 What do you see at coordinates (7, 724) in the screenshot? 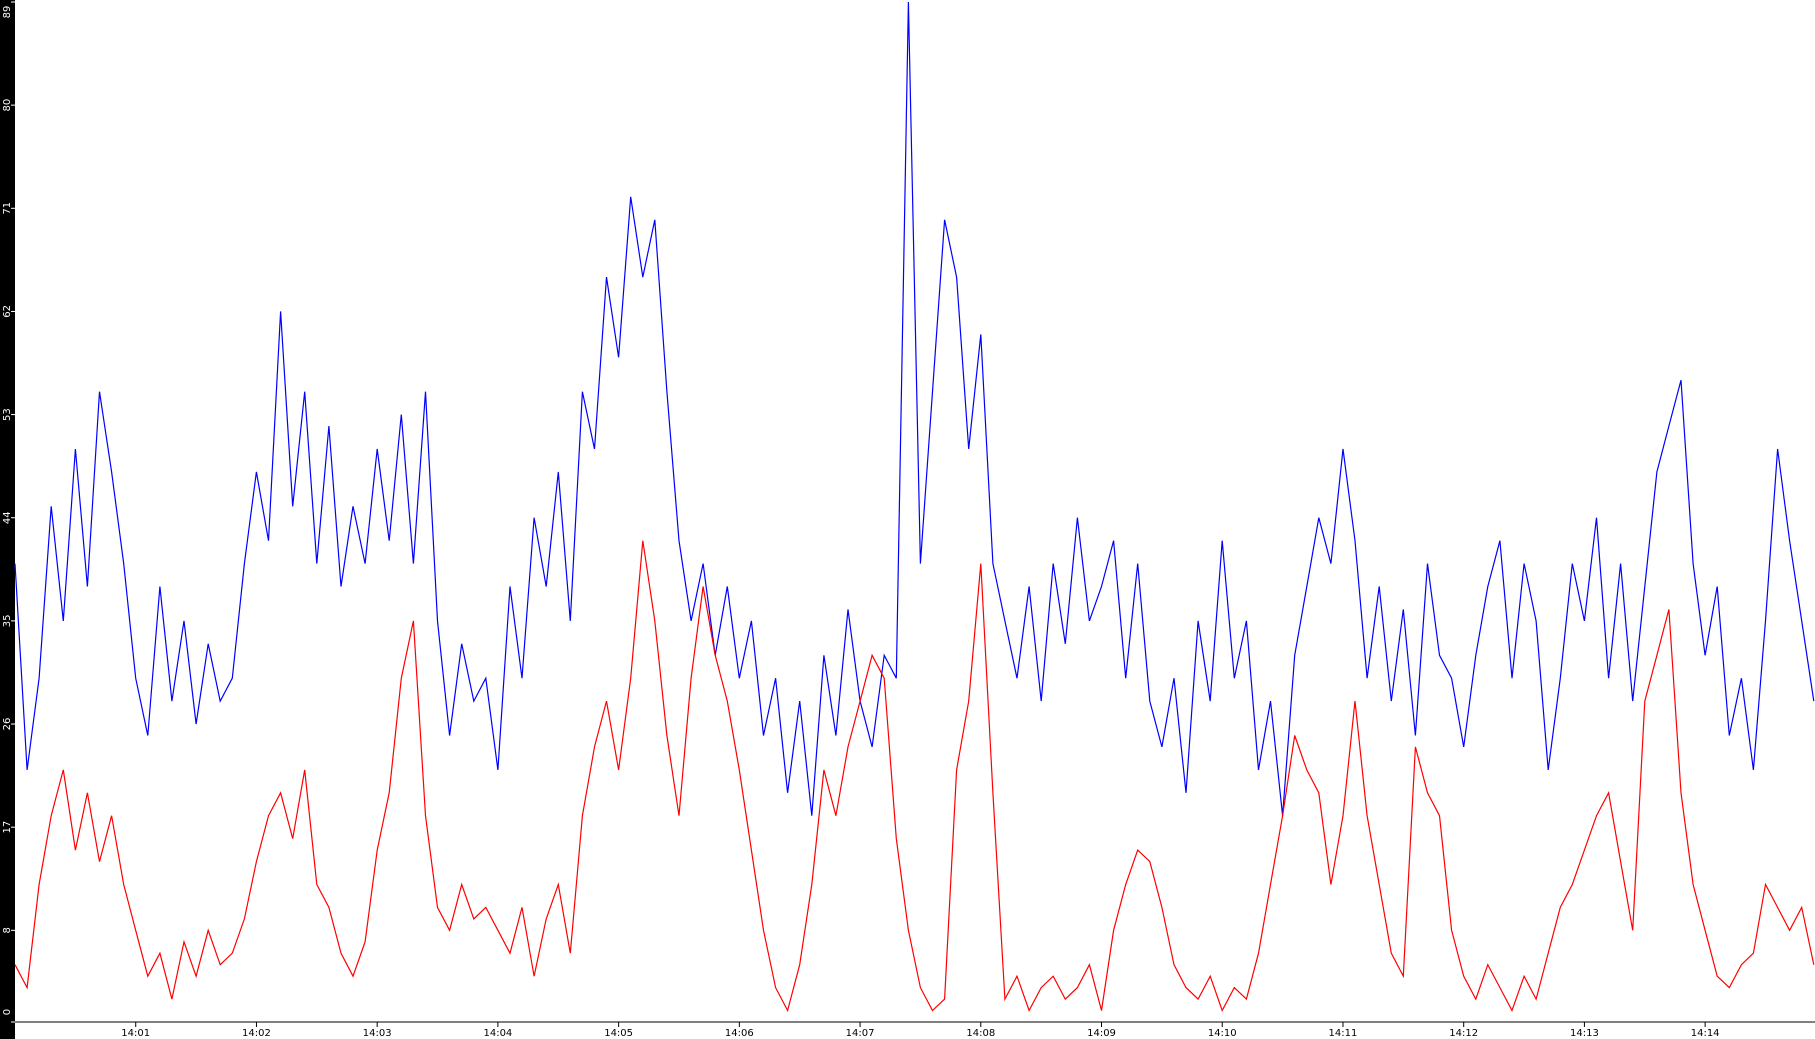
I see `y-tick-label: 26` at bounding box center [7, 724].